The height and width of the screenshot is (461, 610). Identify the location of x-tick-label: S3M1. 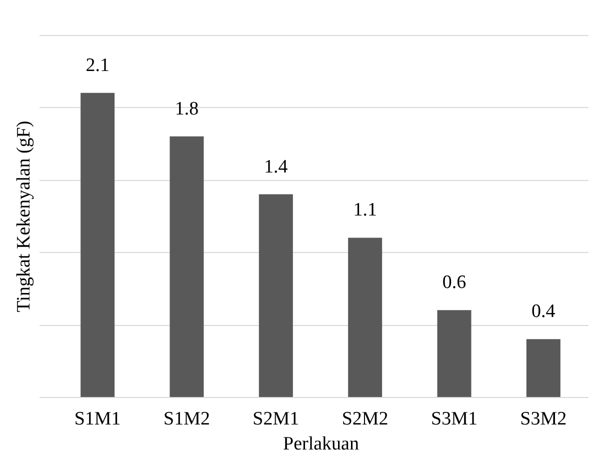
(454, 419).